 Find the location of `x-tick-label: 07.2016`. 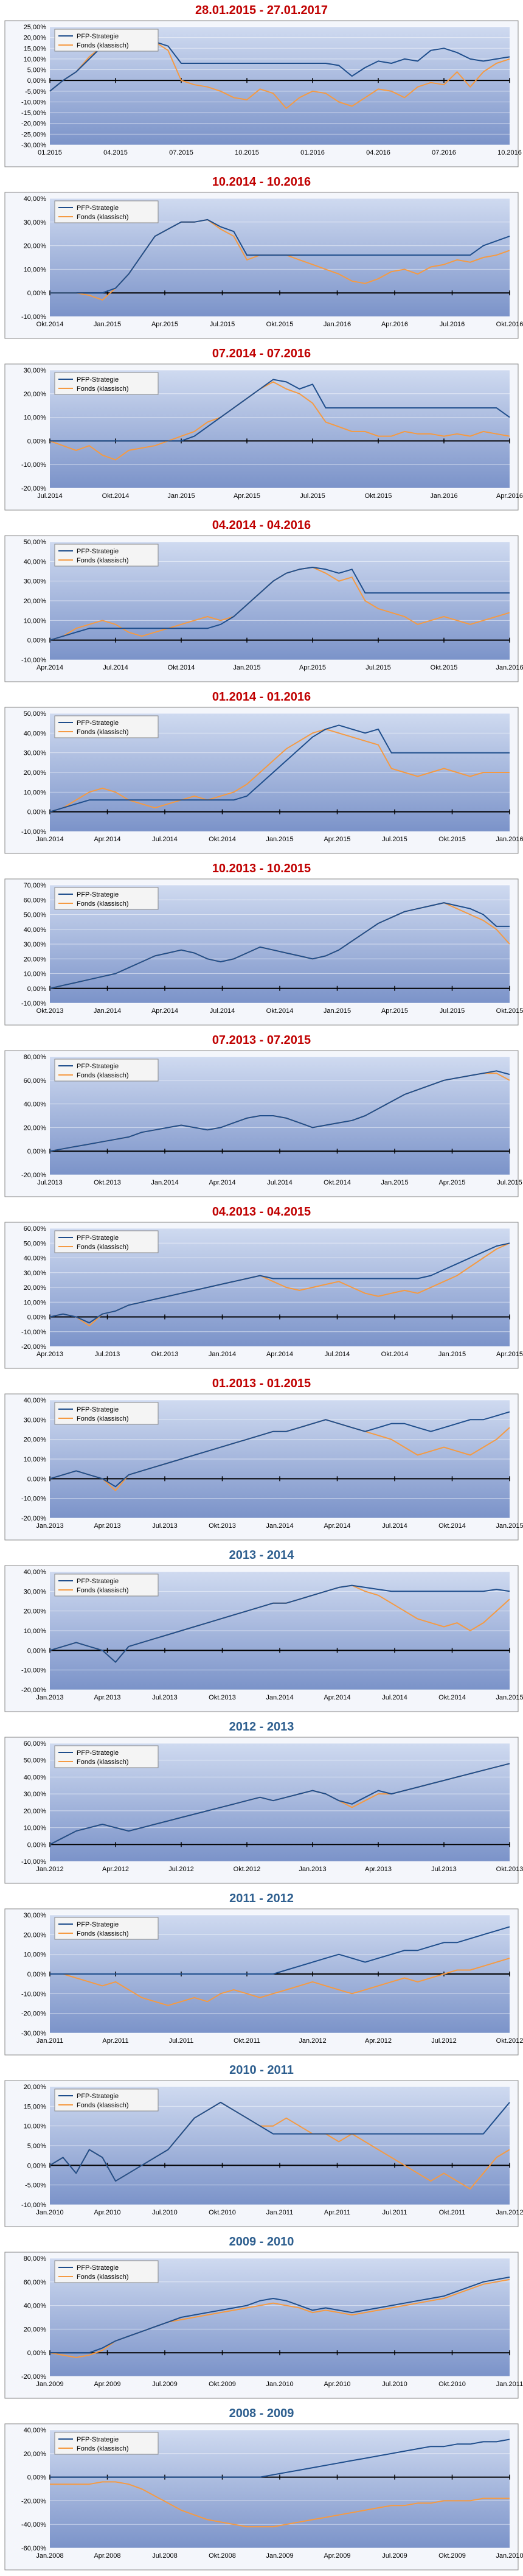

x-tick-label: 07.2016 is located at coordinates (444, 152).